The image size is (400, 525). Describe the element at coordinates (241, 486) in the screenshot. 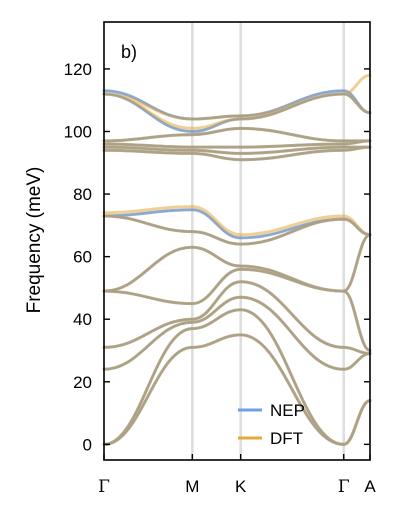

I see `x-tick-label-2: K` at that location.